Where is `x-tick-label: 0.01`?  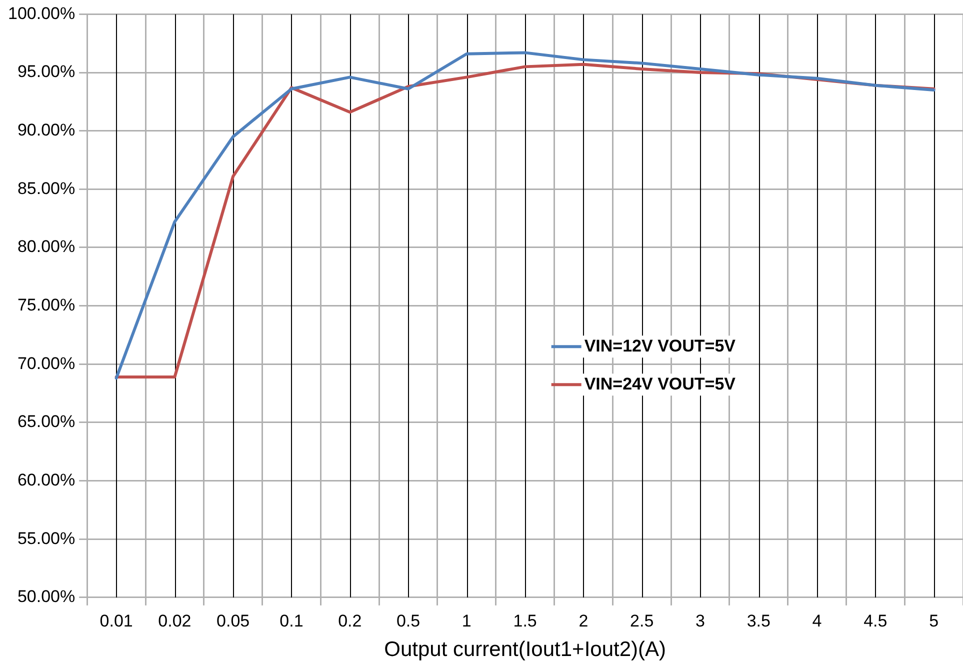
x-tick-label: 0.01 is located at coordinates (116, 620).